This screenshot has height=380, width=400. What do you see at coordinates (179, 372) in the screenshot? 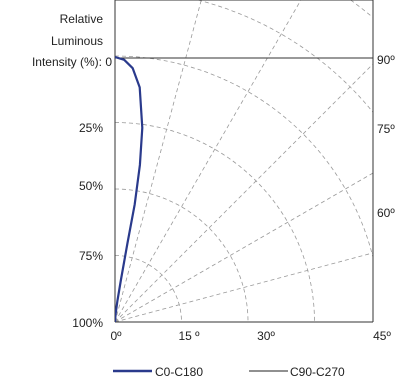
I see `legend-label: C0-C180` at bounding box center [179, 372].